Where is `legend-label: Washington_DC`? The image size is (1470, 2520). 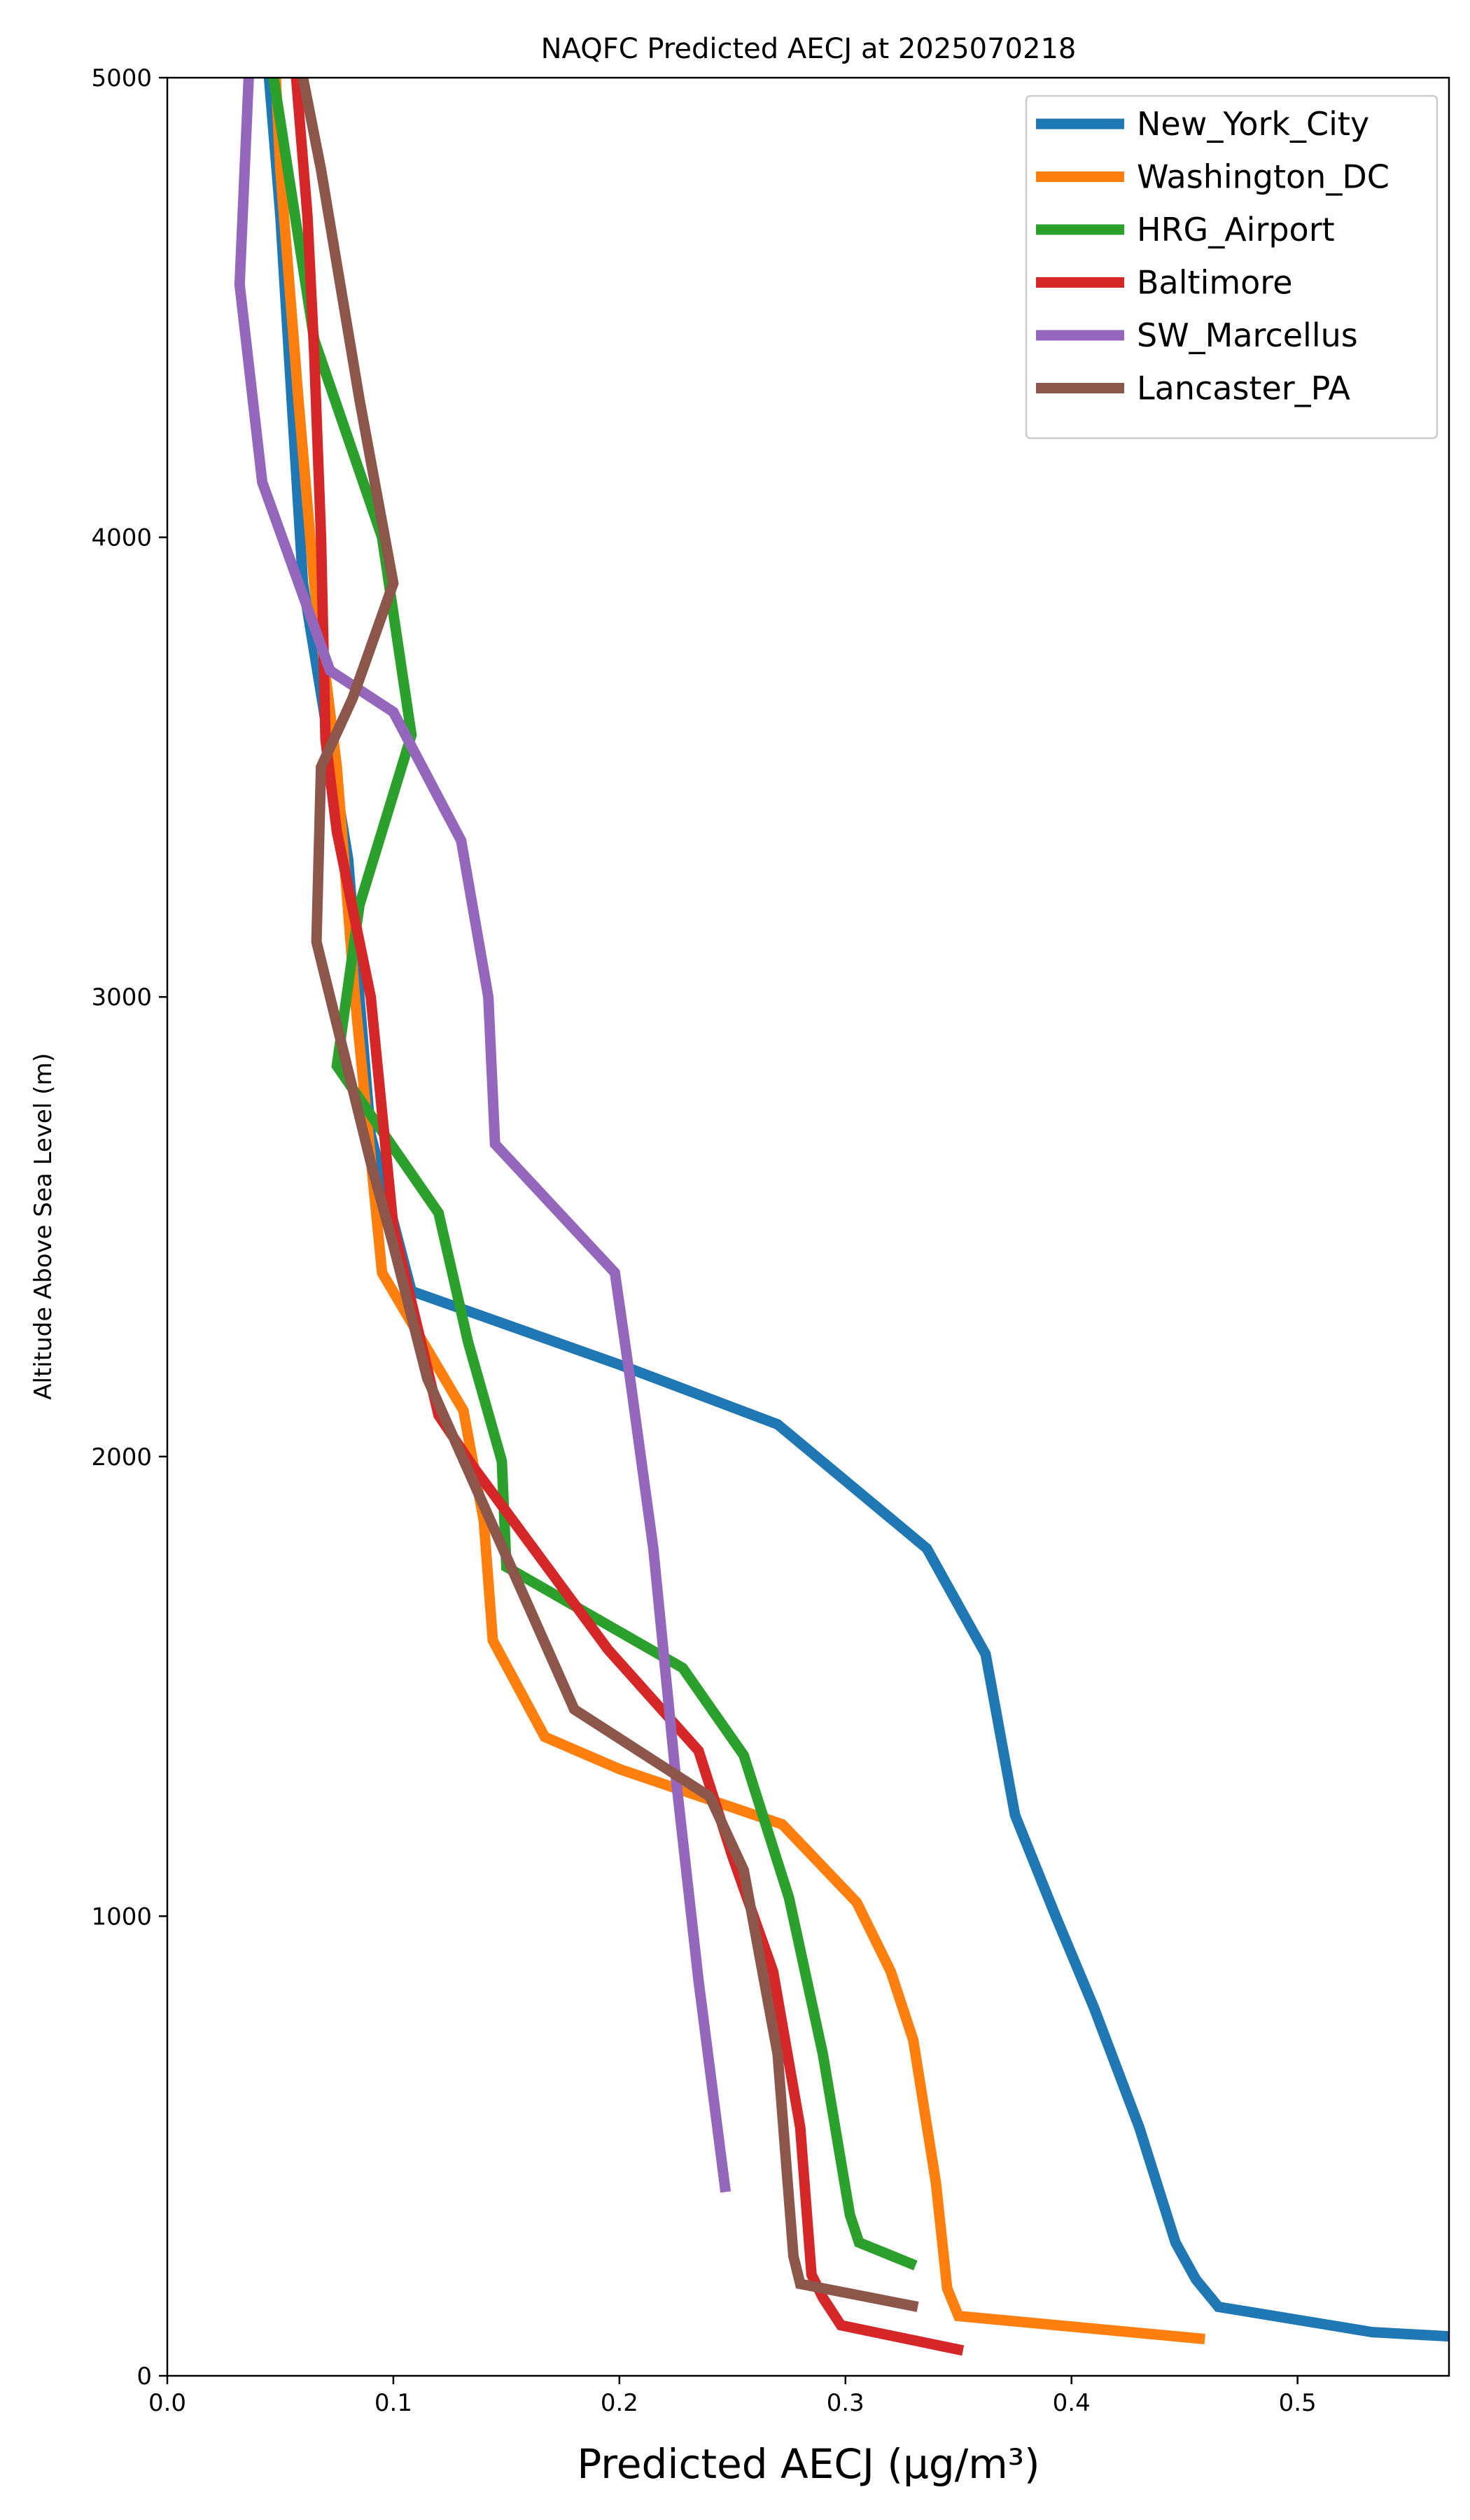 legend-label: Washington_DC is located at coordinates (1263, 177).